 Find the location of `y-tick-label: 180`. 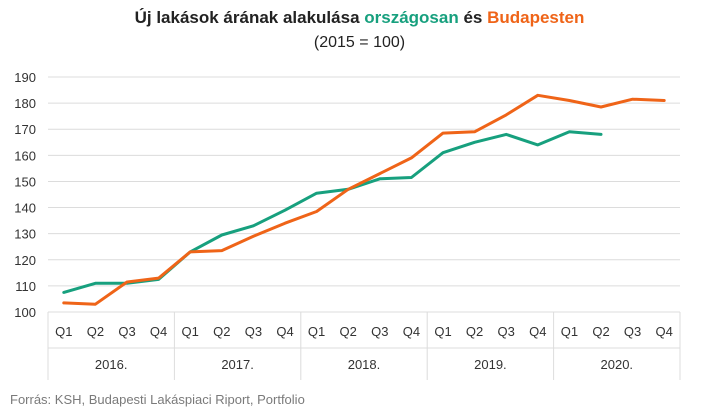

y-tick-label: 180 is located at coordinates (25, 103).